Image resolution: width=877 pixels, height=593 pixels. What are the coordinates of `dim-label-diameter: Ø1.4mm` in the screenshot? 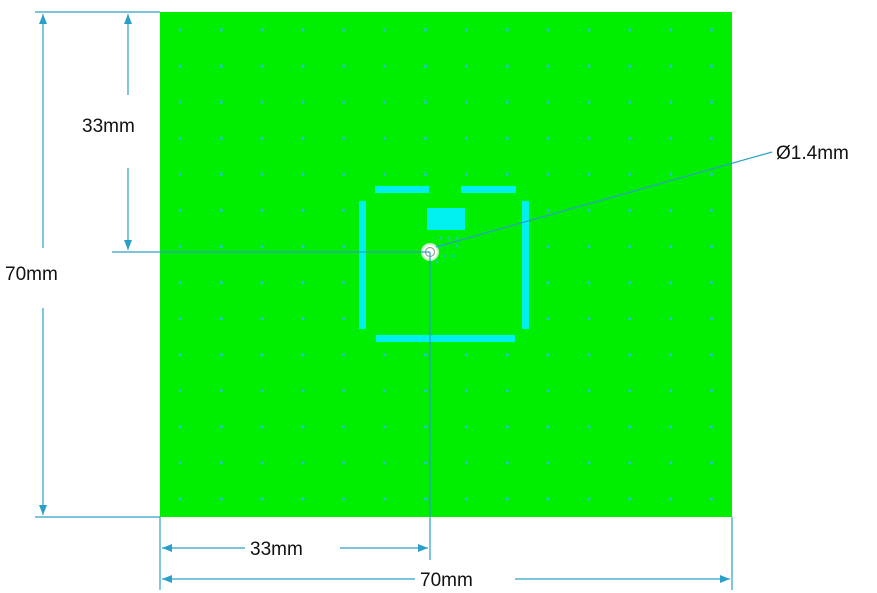 It's located at (812, 153).